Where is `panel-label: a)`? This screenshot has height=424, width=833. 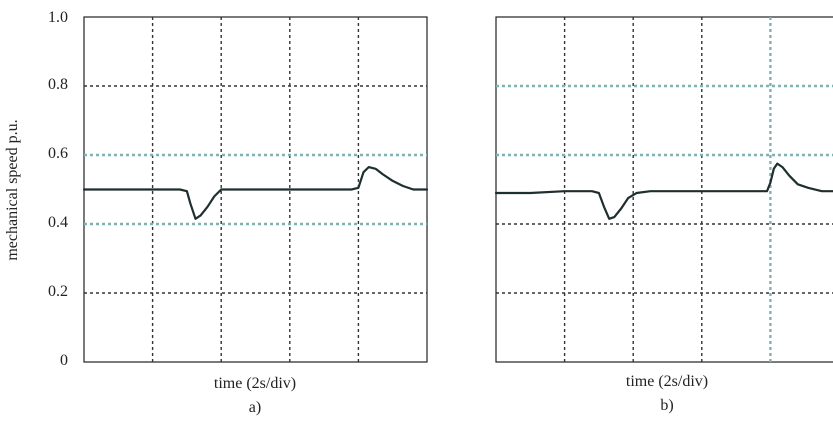
panel-label: a) is located at coordinates (255, 407).